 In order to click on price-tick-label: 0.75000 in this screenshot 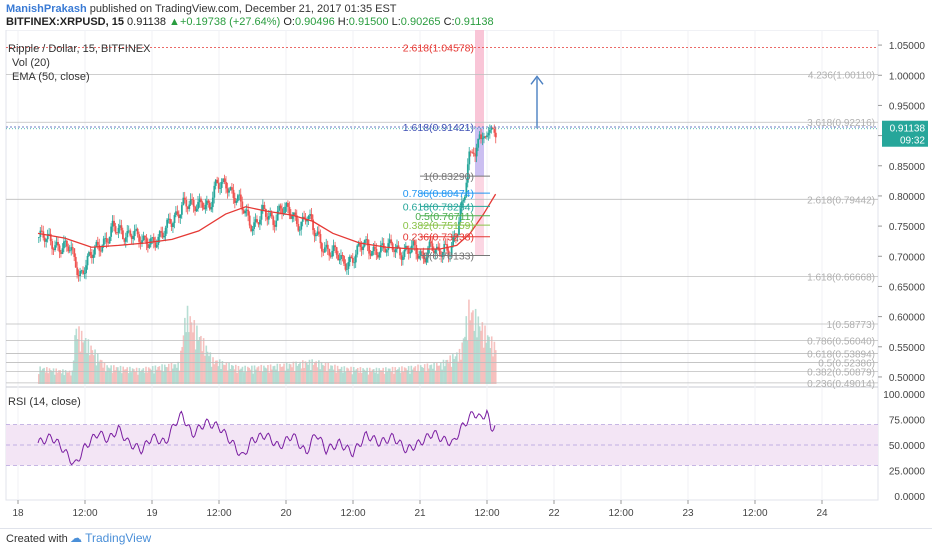, I will do `click(907, 227)`.